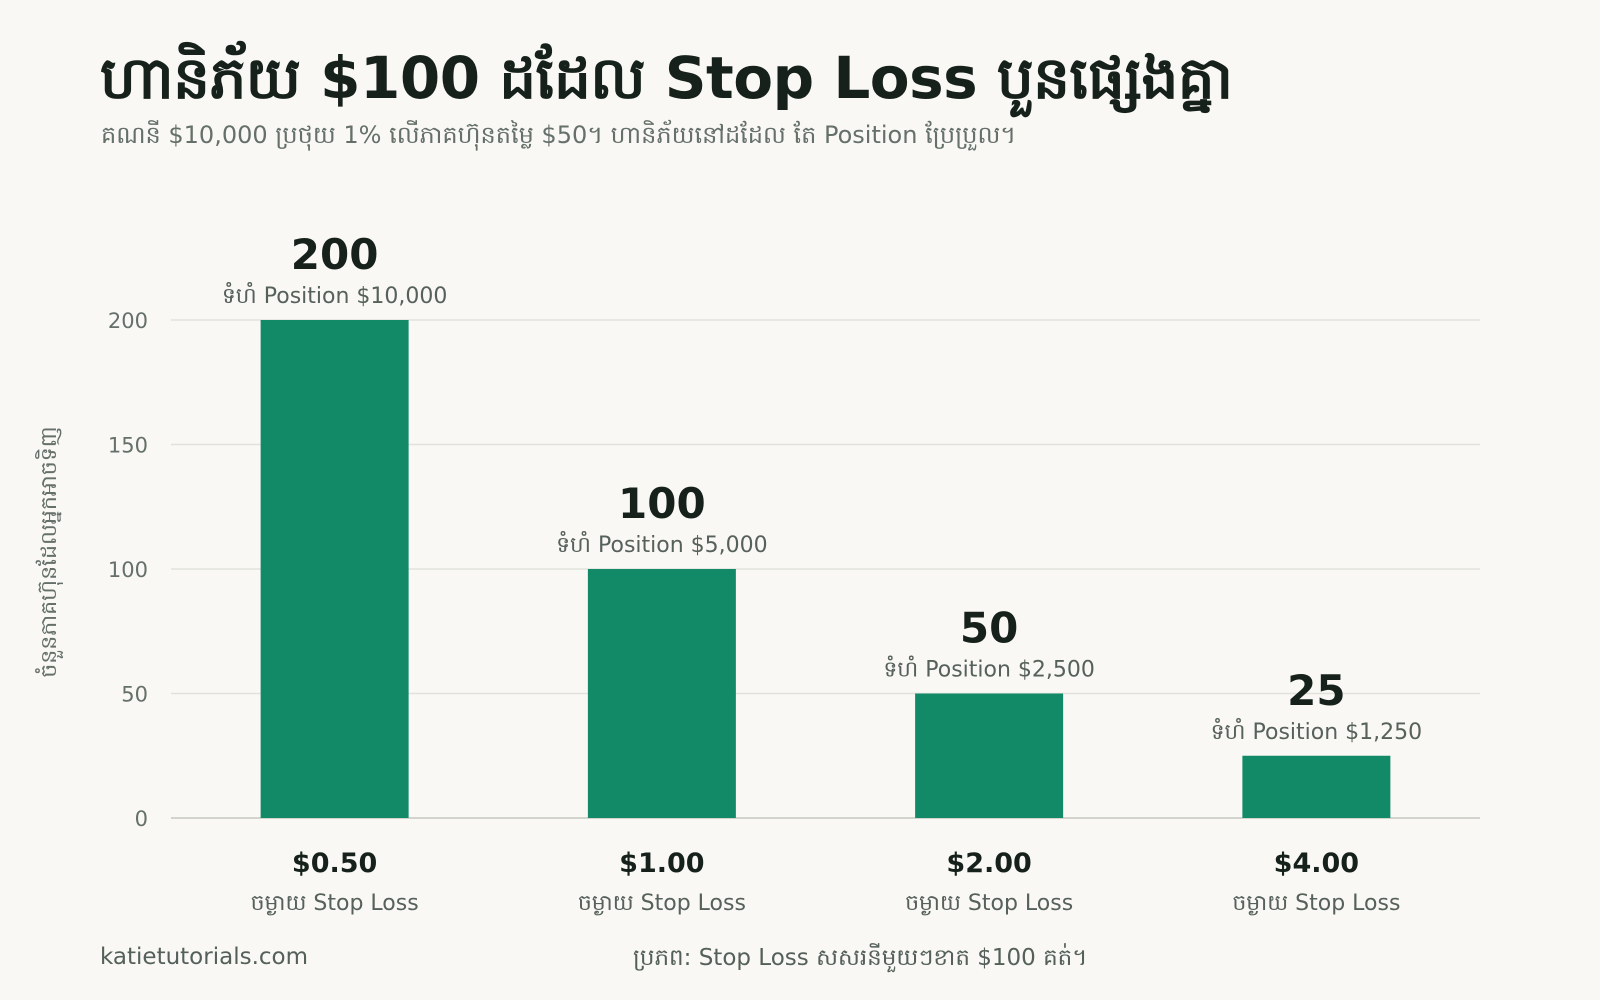  I want to click on bar-position-annotation: ទំហំ Position $10,000, so click(335, 295).